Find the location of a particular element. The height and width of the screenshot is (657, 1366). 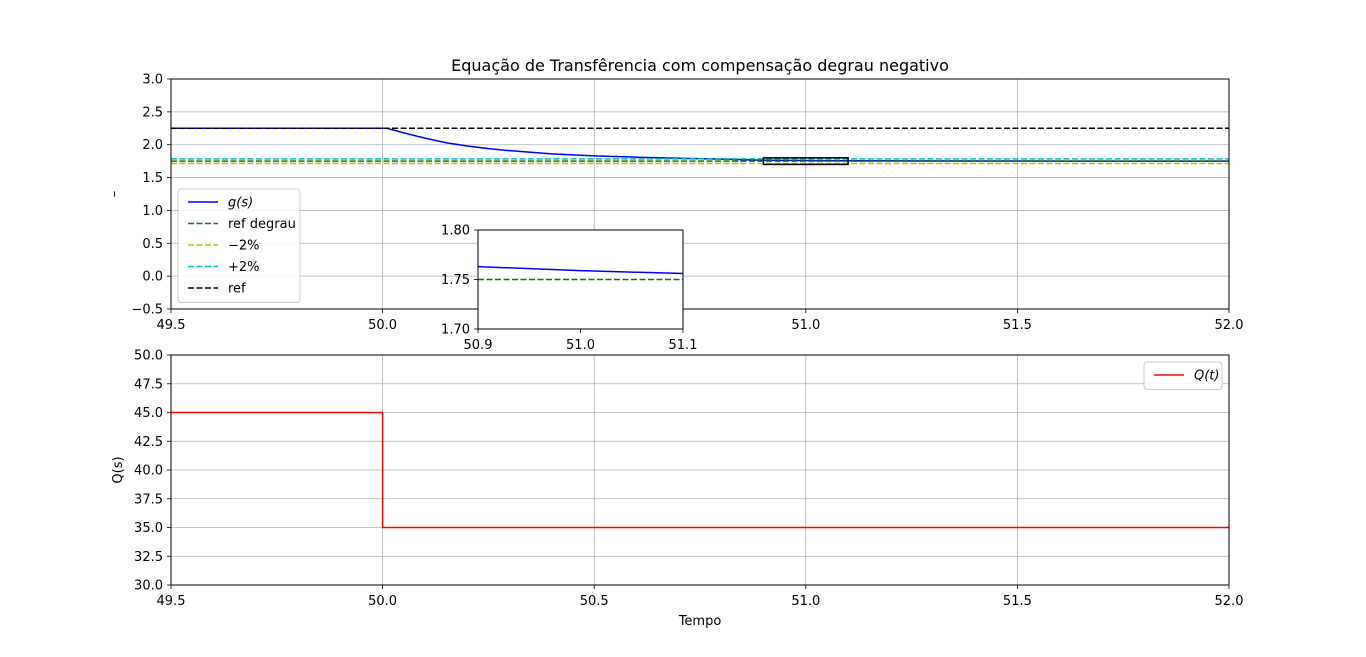

top-legend-label-ref-degrau: ref degrau is located at coordinates (262, 224).